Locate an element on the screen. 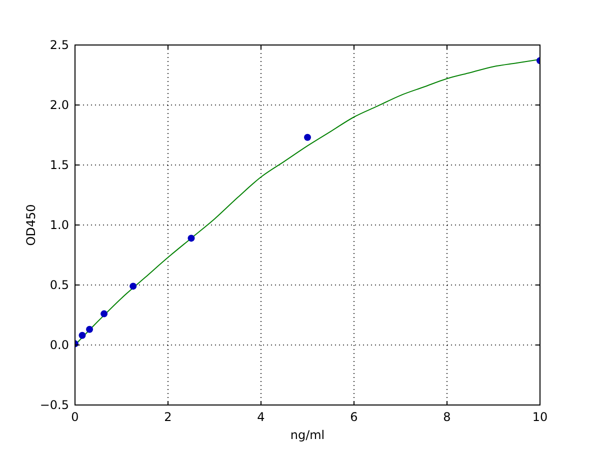  y-axis-title: OD450 is located at coordinates (31, 225).